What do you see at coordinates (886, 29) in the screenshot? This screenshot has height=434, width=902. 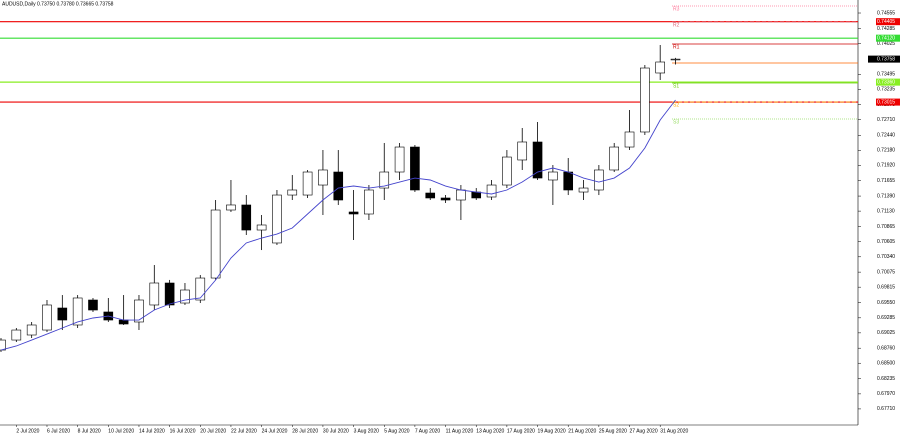 I see `y-tick-label: 0.74285` at bounding box center [886, 29].